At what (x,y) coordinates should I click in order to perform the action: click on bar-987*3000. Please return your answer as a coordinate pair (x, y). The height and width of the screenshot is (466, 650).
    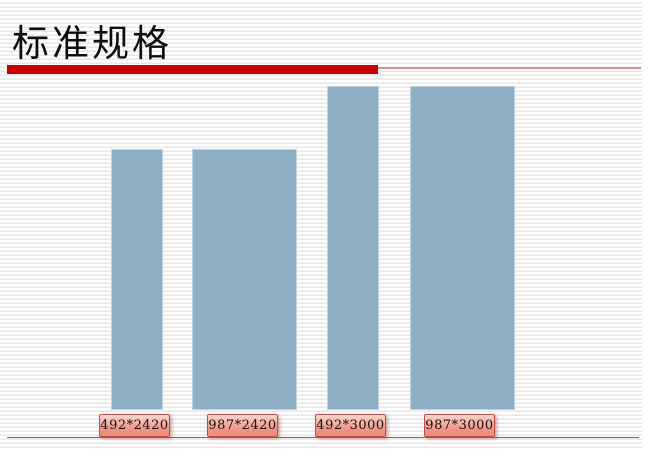
    Looking at the image, I should click on (462, 248).